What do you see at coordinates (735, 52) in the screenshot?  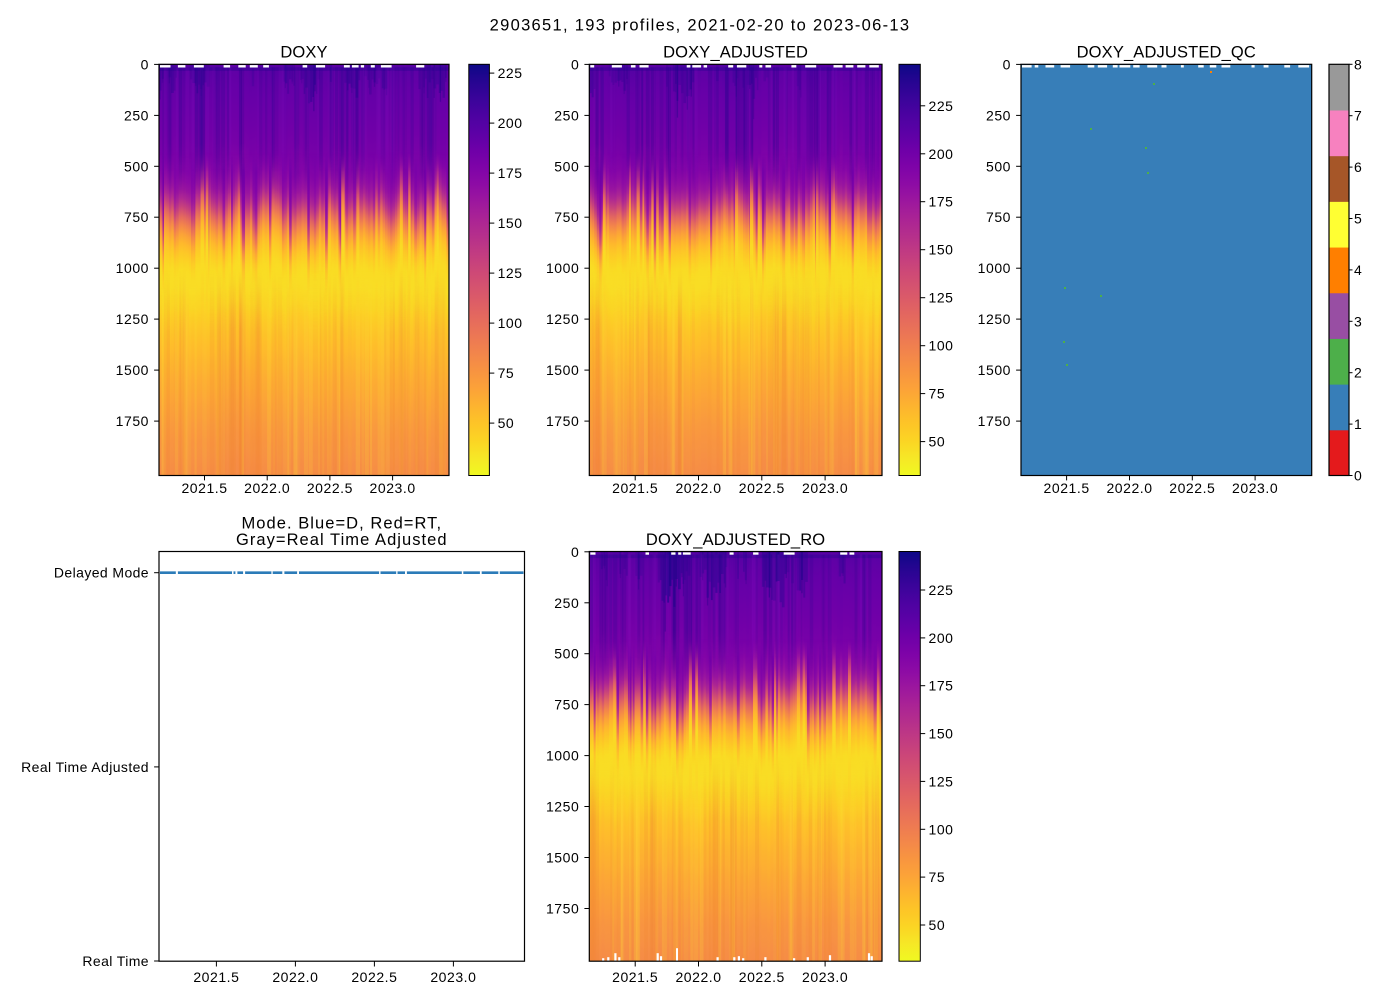 I see `svg-text: DOXY_ADJUSTED` at bounding box center [735, 52].